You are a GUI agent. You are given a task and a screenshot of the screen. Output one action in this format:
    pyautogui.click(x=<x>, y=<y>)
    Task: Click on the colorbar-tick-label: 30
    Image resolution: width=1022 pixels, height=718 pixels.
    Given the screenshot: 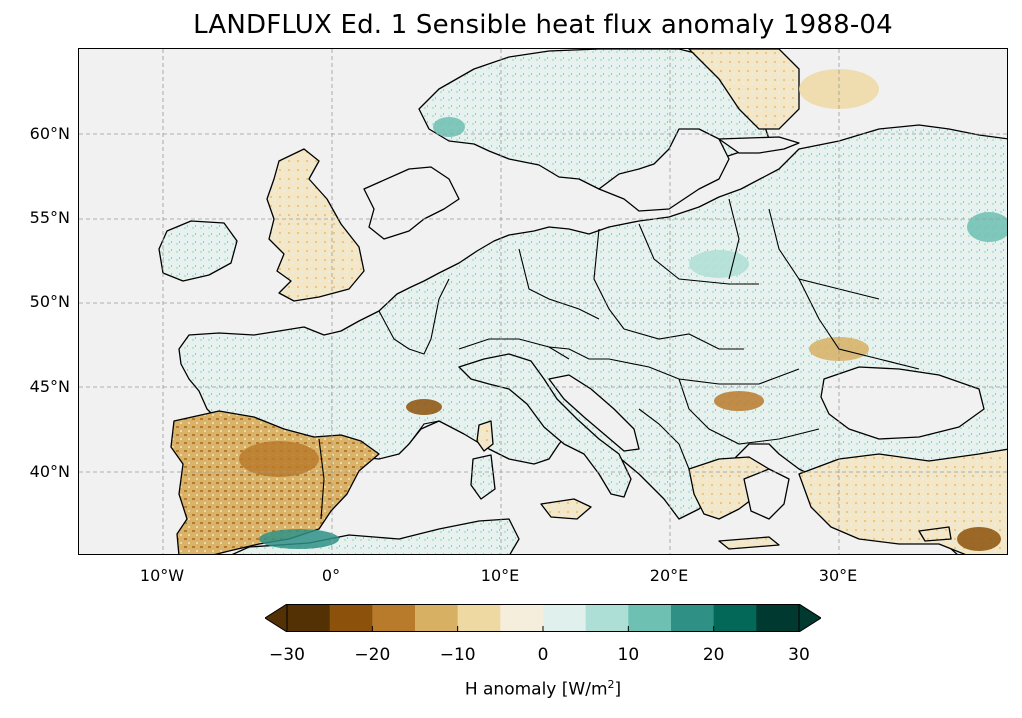 What is the action you would take?
    pyautogui.click(x=799, y=655)
    